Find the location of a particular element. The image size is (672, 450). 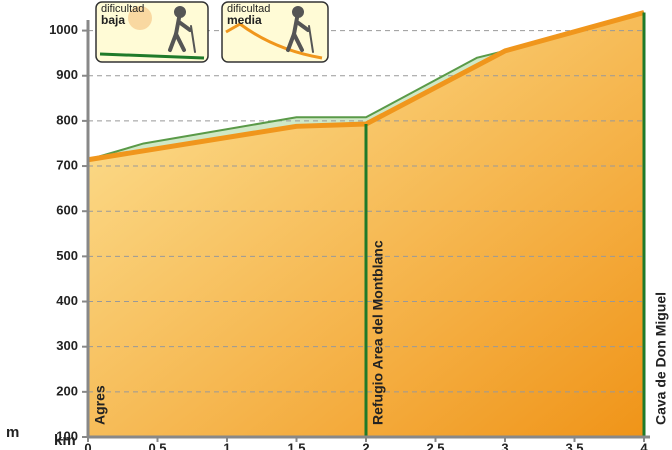

waypoint-label: Agres is located at coordinates (100, 405).